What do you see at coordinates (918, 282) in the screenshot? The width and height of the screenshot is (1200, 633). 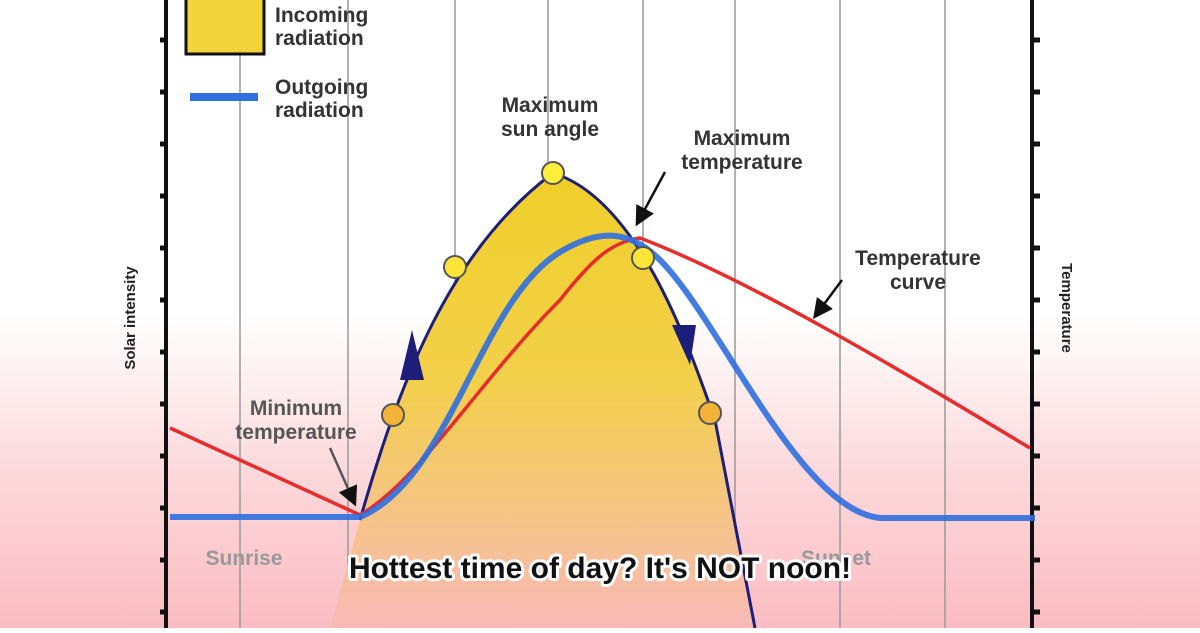 I see `annotation: curve` at bounding box center [918, 282].